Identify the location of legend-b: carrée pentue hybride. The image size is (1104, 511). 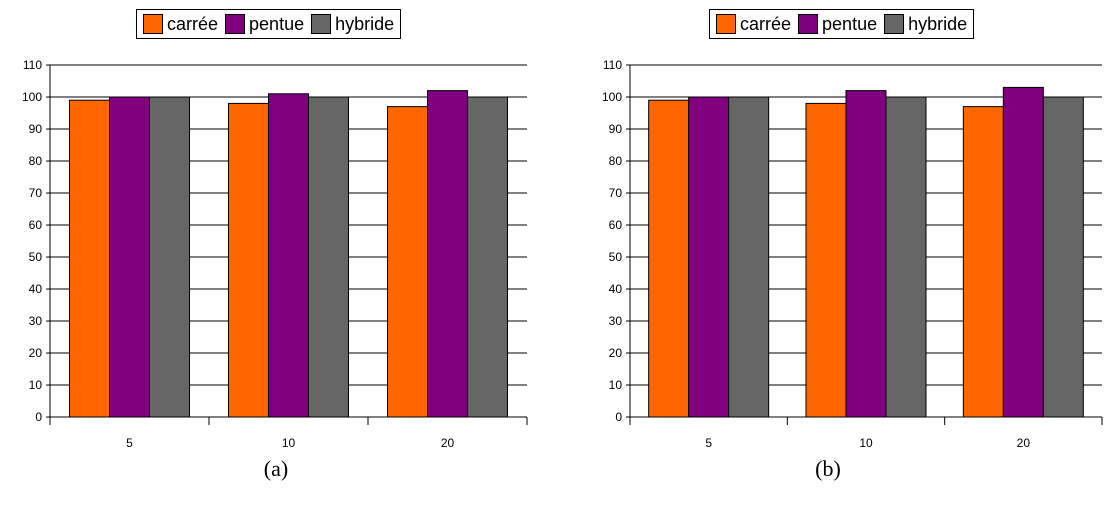
(842, 24).